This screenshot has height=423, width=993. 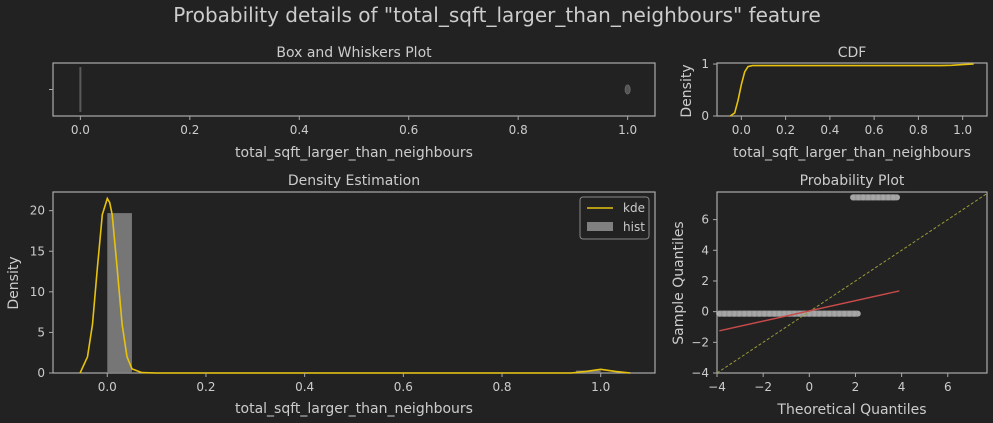 I want to click on legend-hist-label: hist, so click(x=634, y=227).